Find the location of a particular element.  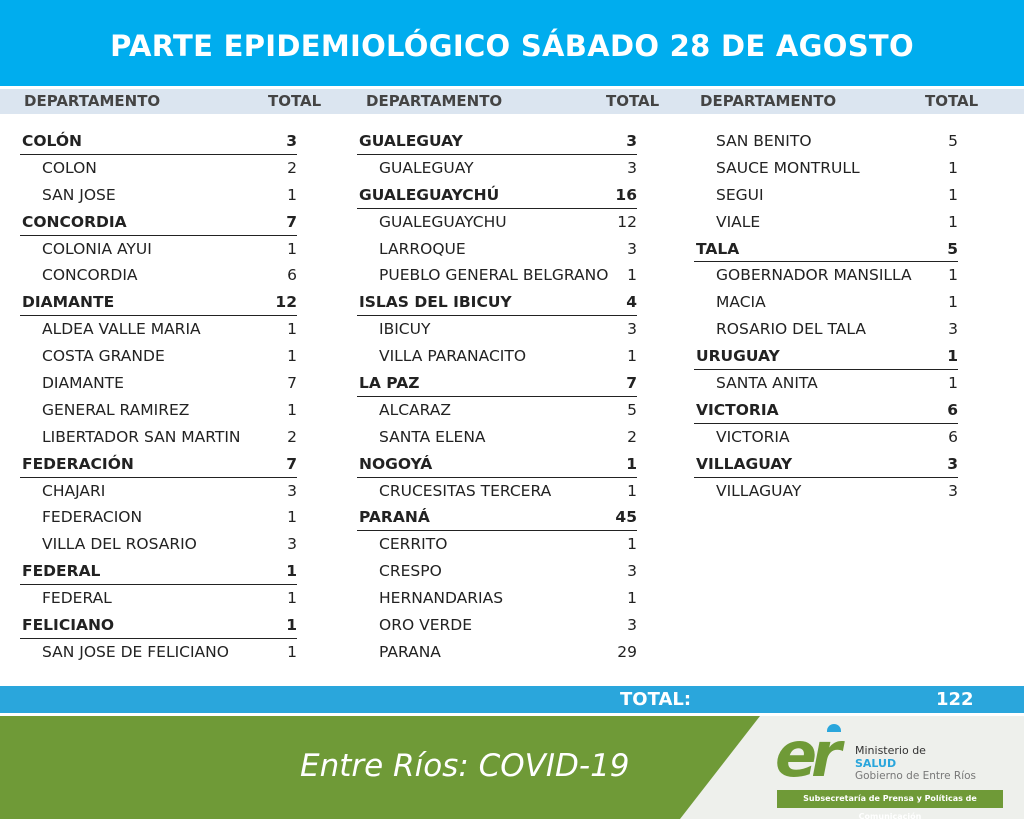

row-value: 12 is located at coordinates (286, 302).